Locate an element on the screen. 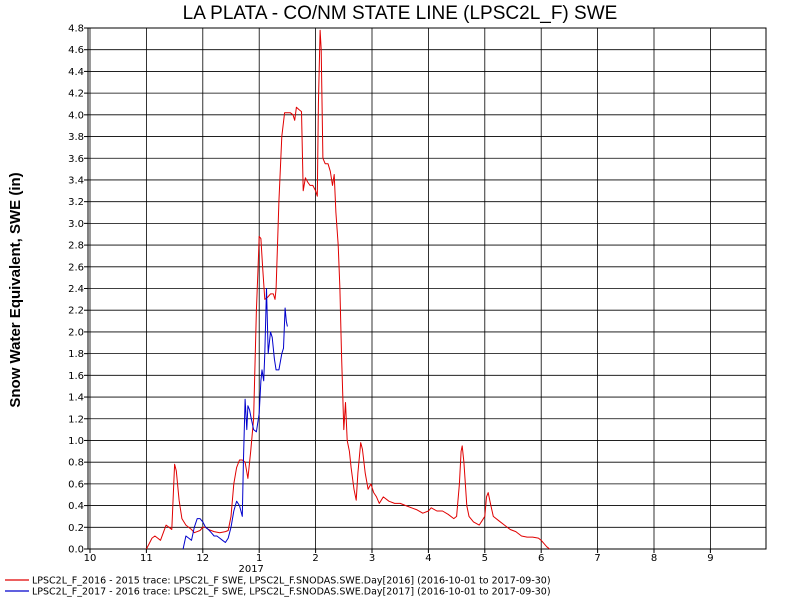 Image resolution: width=800 pixels, height=600 pixels. y-tick-label: 2.4 is located at coordinates (76, 289).